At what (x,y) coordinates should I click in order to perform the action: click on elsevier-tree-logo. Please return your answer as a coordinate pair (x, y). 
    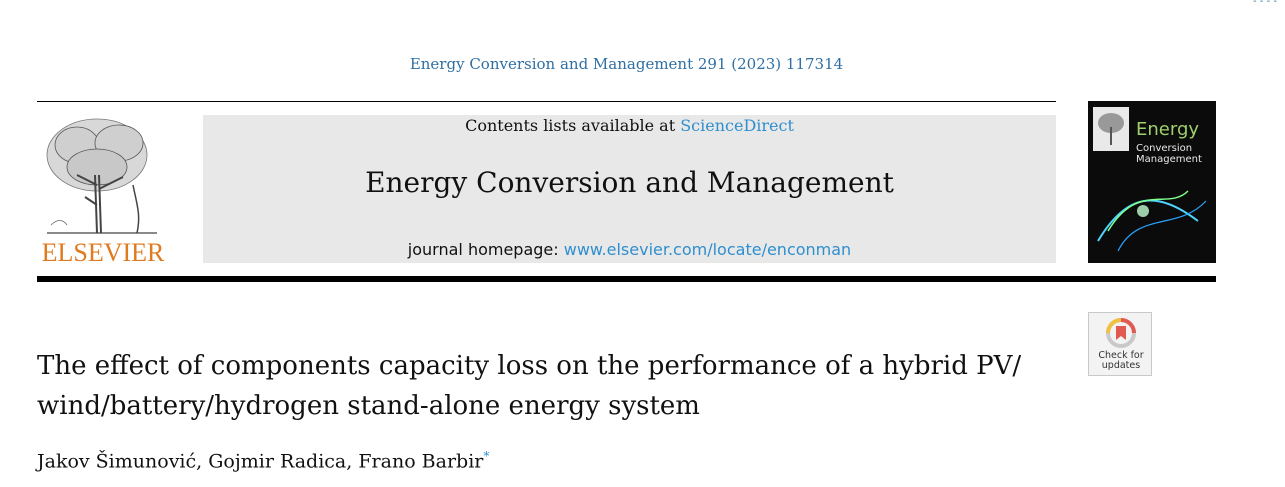
    Looking at the image, I should click on (103, 189).